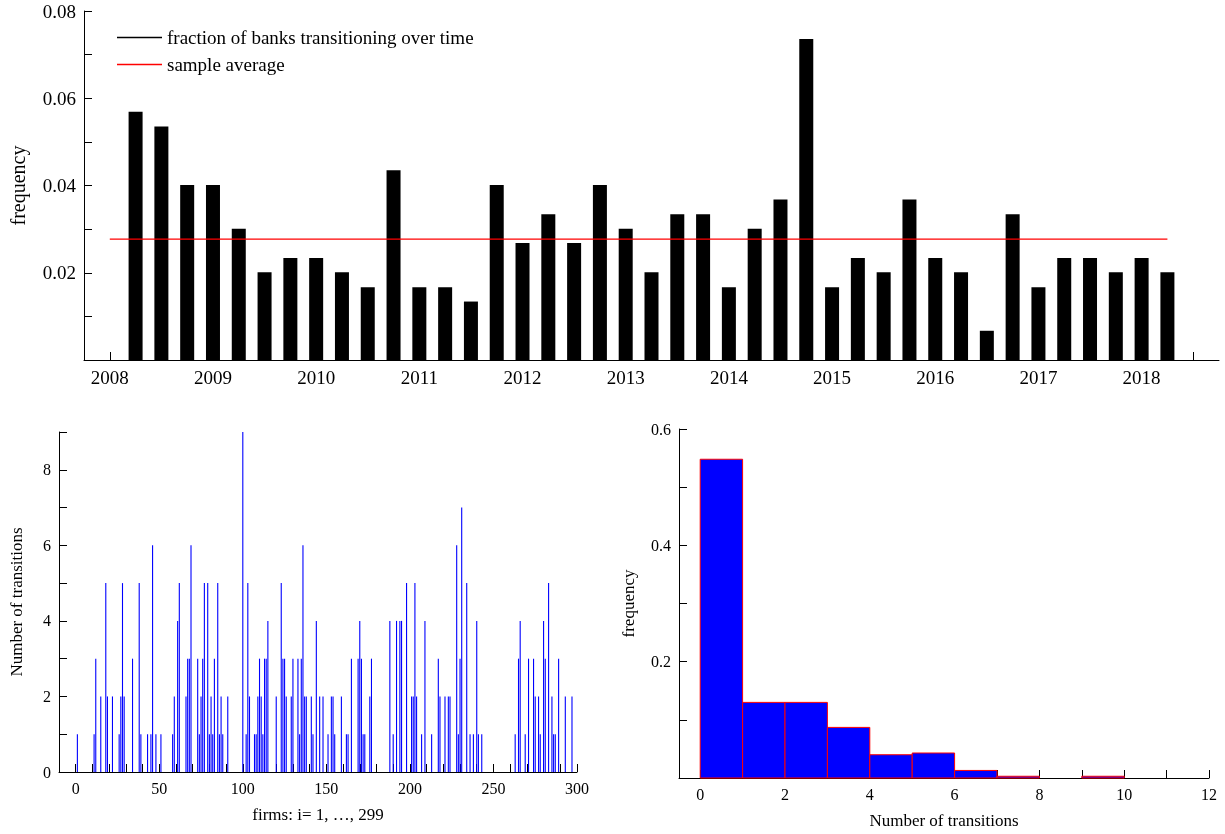  Describe the element at coordinates (419, 377) in the screenshot. I see `x-tick-label: 2011` at that location.